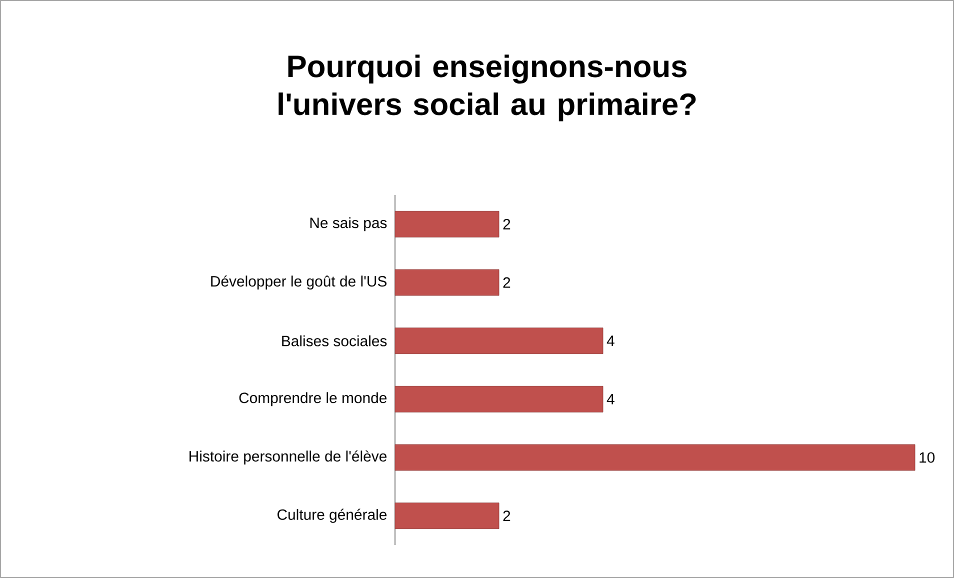  Describe the element at coordinates (332, 515) in the screenshot. I see `y-tick-label: Culture générale` at that location.